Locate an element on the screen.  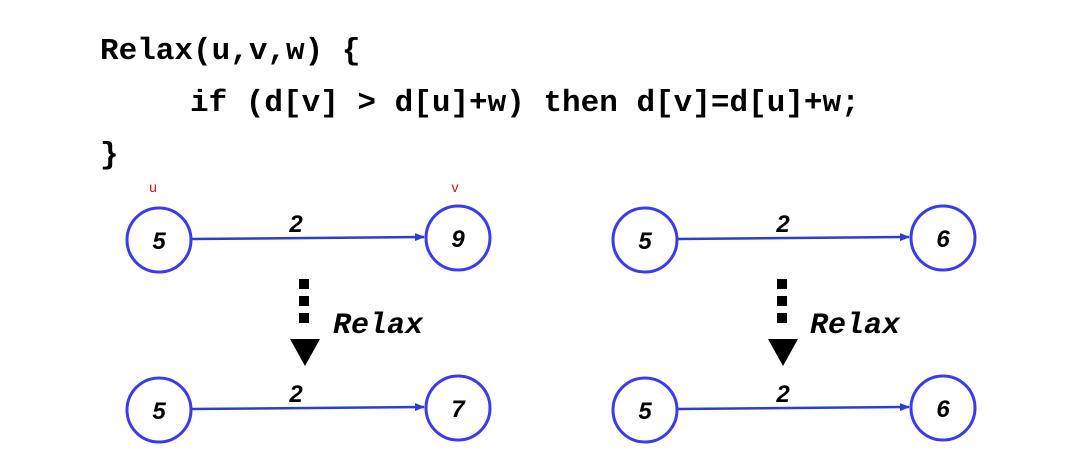
relax-arrow-2: Relax is located at coordinates (834, 322).